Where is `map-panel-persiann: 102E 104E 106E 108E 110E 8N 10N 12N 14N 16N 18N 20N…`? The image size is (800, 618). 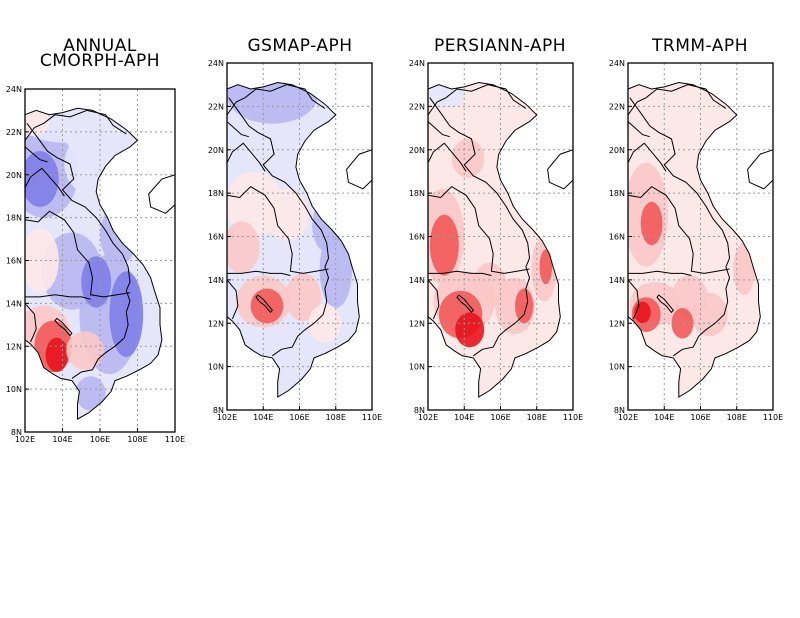 map-panel-persiann: 102E 104E 106E 108E 110E 8N 10N 12N 14N 16N 18N 20N… is located at coordinates (496, 240).